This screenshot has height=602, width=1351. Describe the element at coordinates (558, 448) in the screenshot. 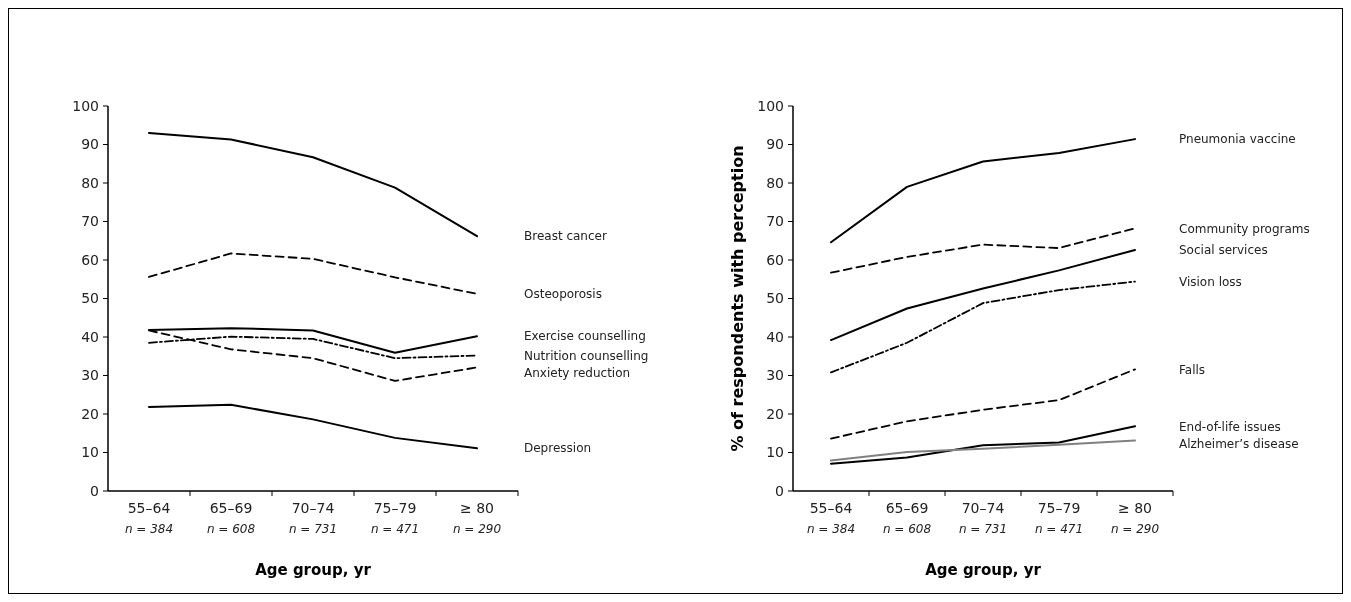

I see `text: Depression` at that location.